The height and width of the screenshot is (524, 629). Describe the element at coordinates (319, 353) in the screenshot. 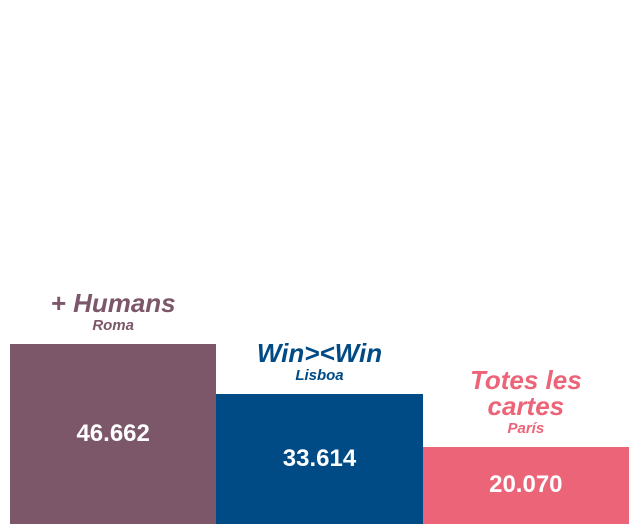

I see `category-label: Win><Win` at that location.